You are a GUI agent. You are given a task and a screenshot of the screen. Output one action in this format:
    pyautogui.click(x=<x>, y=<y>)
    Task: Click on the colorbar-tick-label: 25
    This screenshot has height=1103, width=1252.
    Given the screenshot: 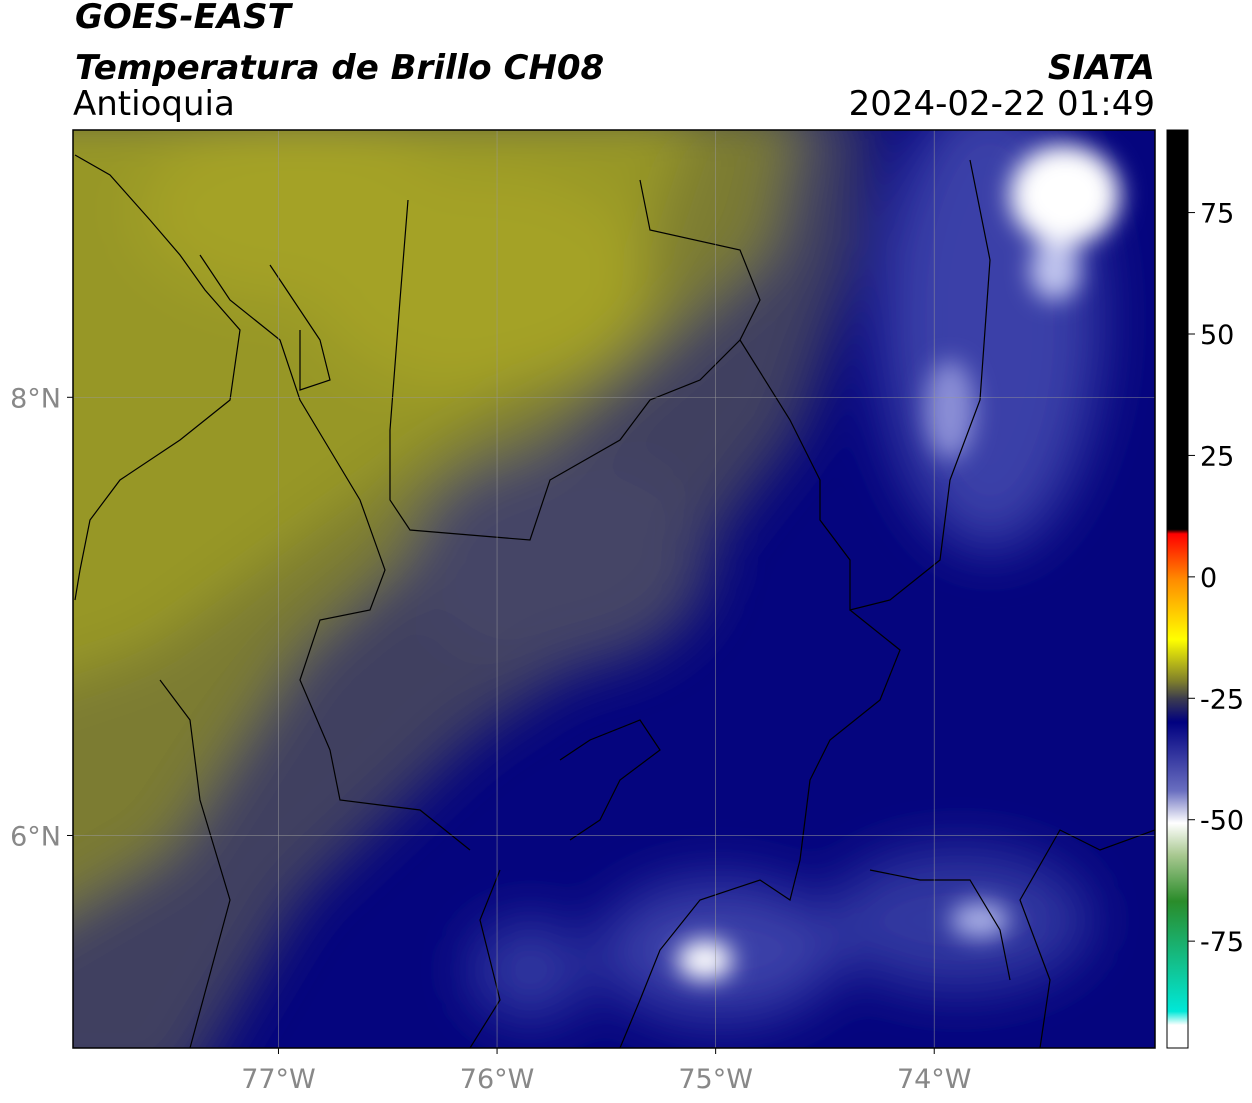 What is the action you would take?
    pyautogui.click(x=1217, y=456)
    